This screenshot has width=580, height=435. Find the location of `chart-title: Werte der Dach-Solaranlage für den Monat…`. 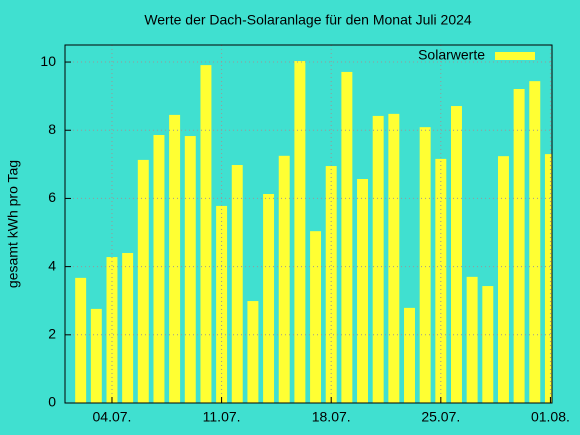

chart-title: Werte der Dach-Solaranlage für den Monat… is located at coordinates (308, 20).